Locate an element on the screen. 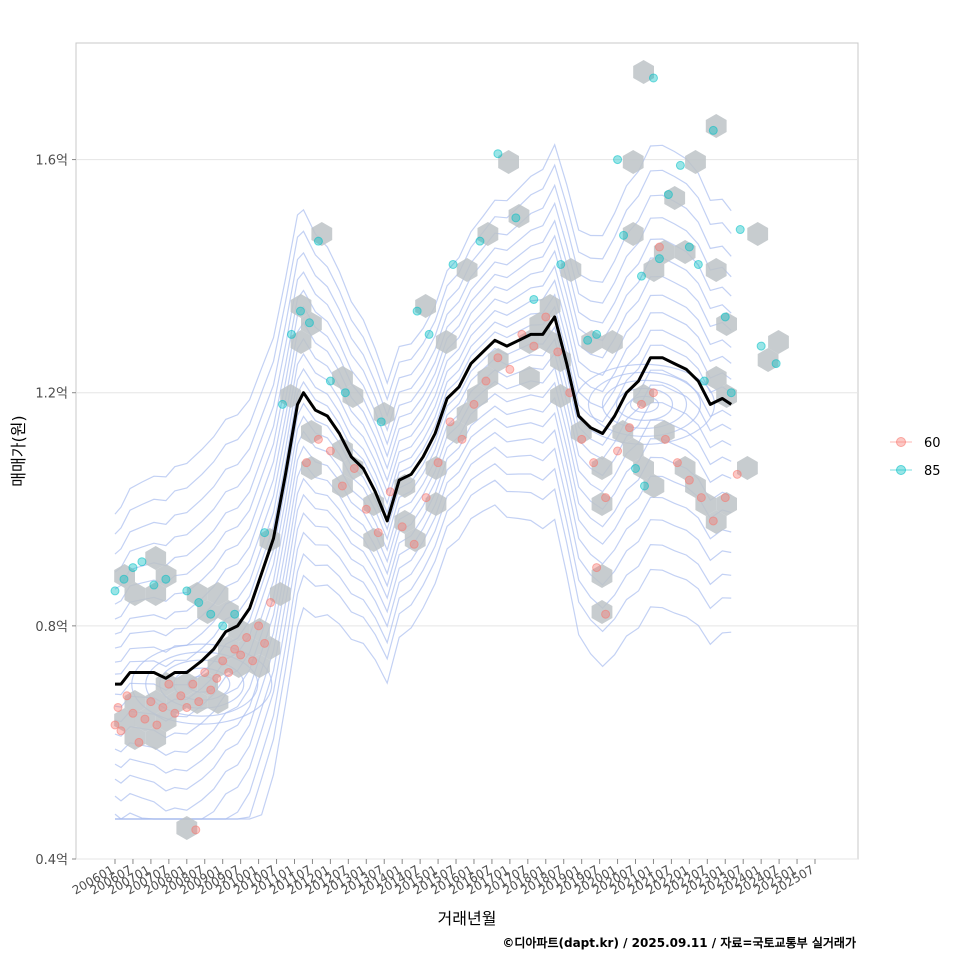  y-tick-label: 1.2억 is located at coordinates (51, 394).